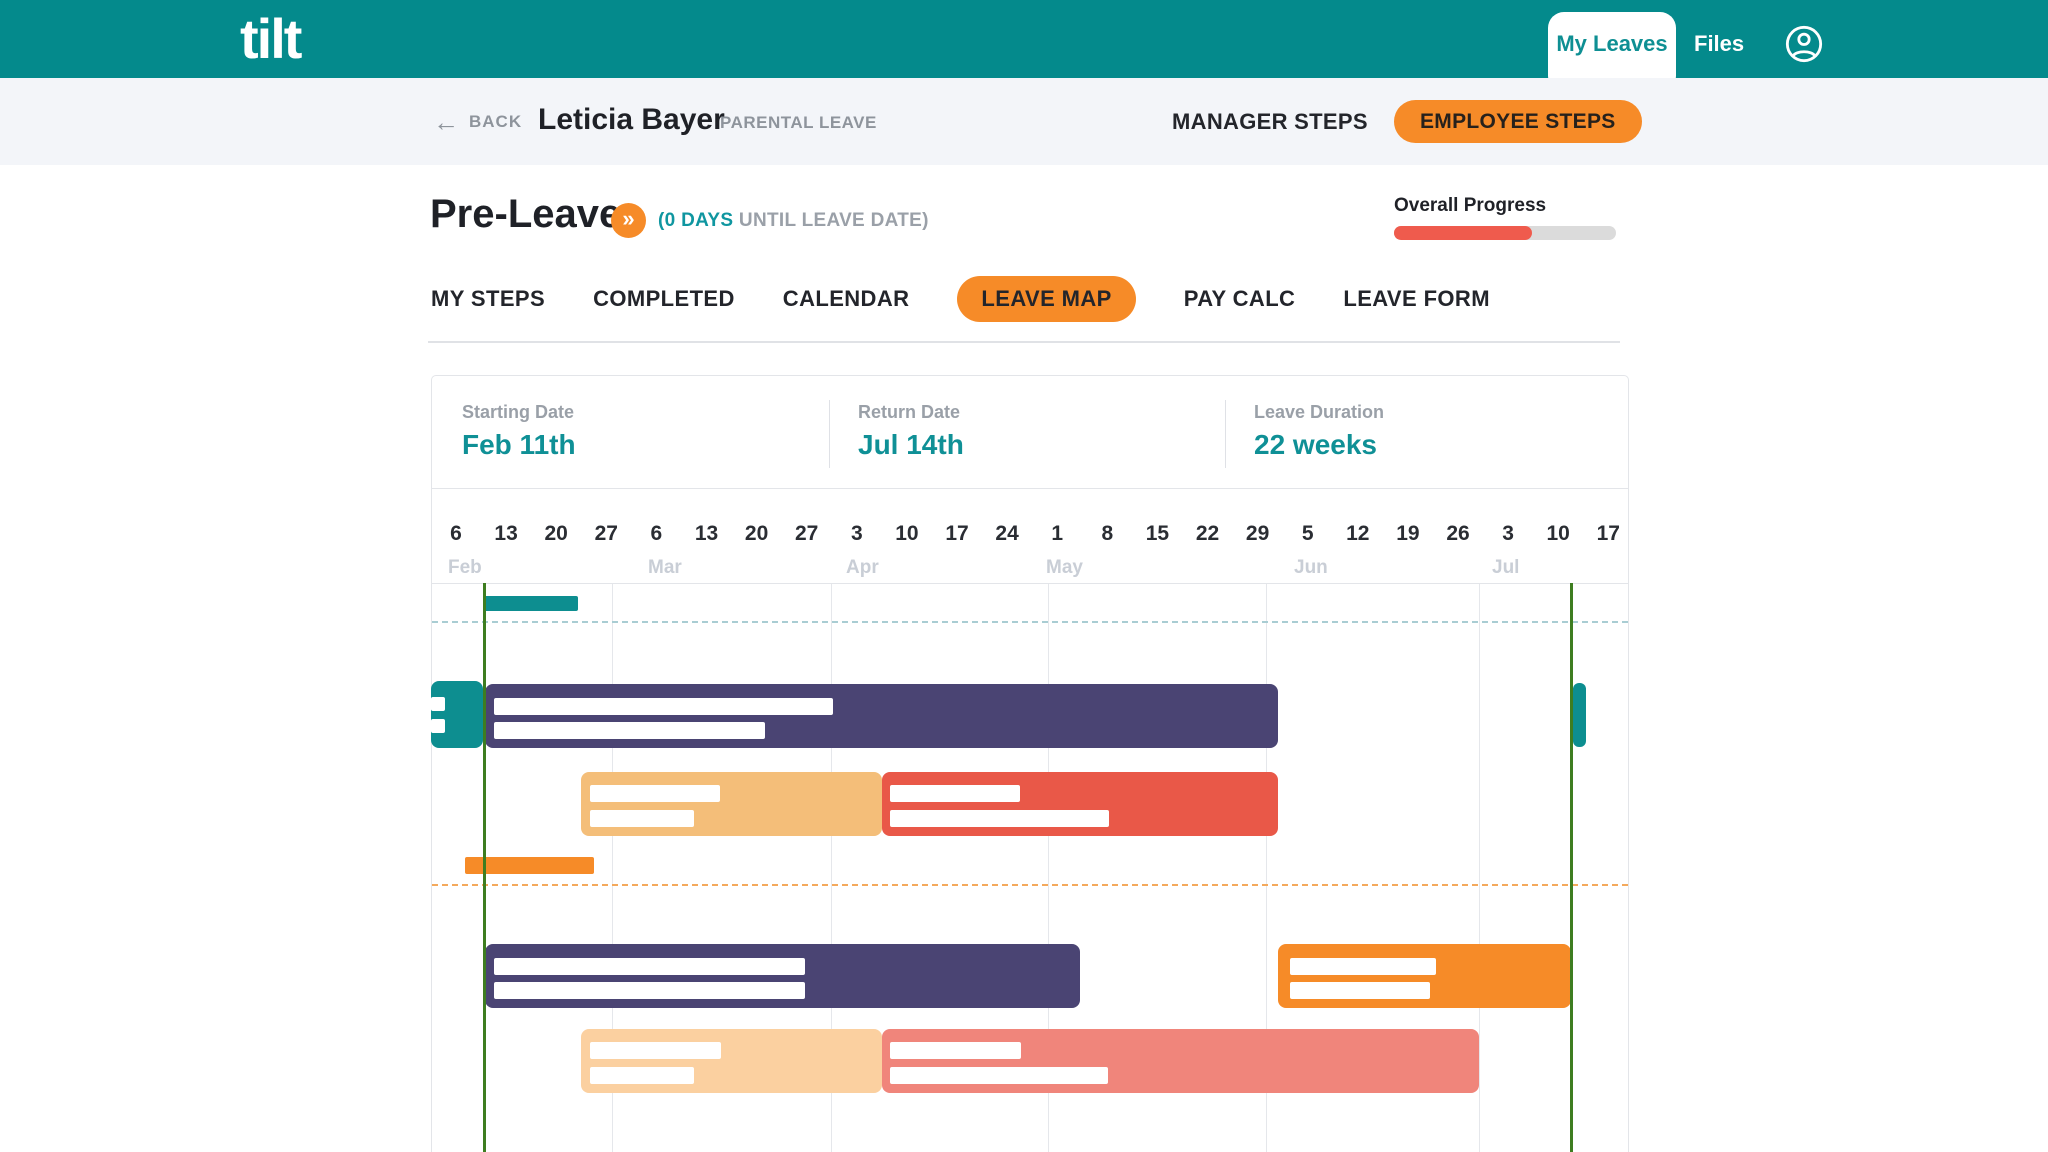  Describe the element at coordinates (531, 603) in the screenshot. I see `gantt-pre-leave-teal-bar` at that location.